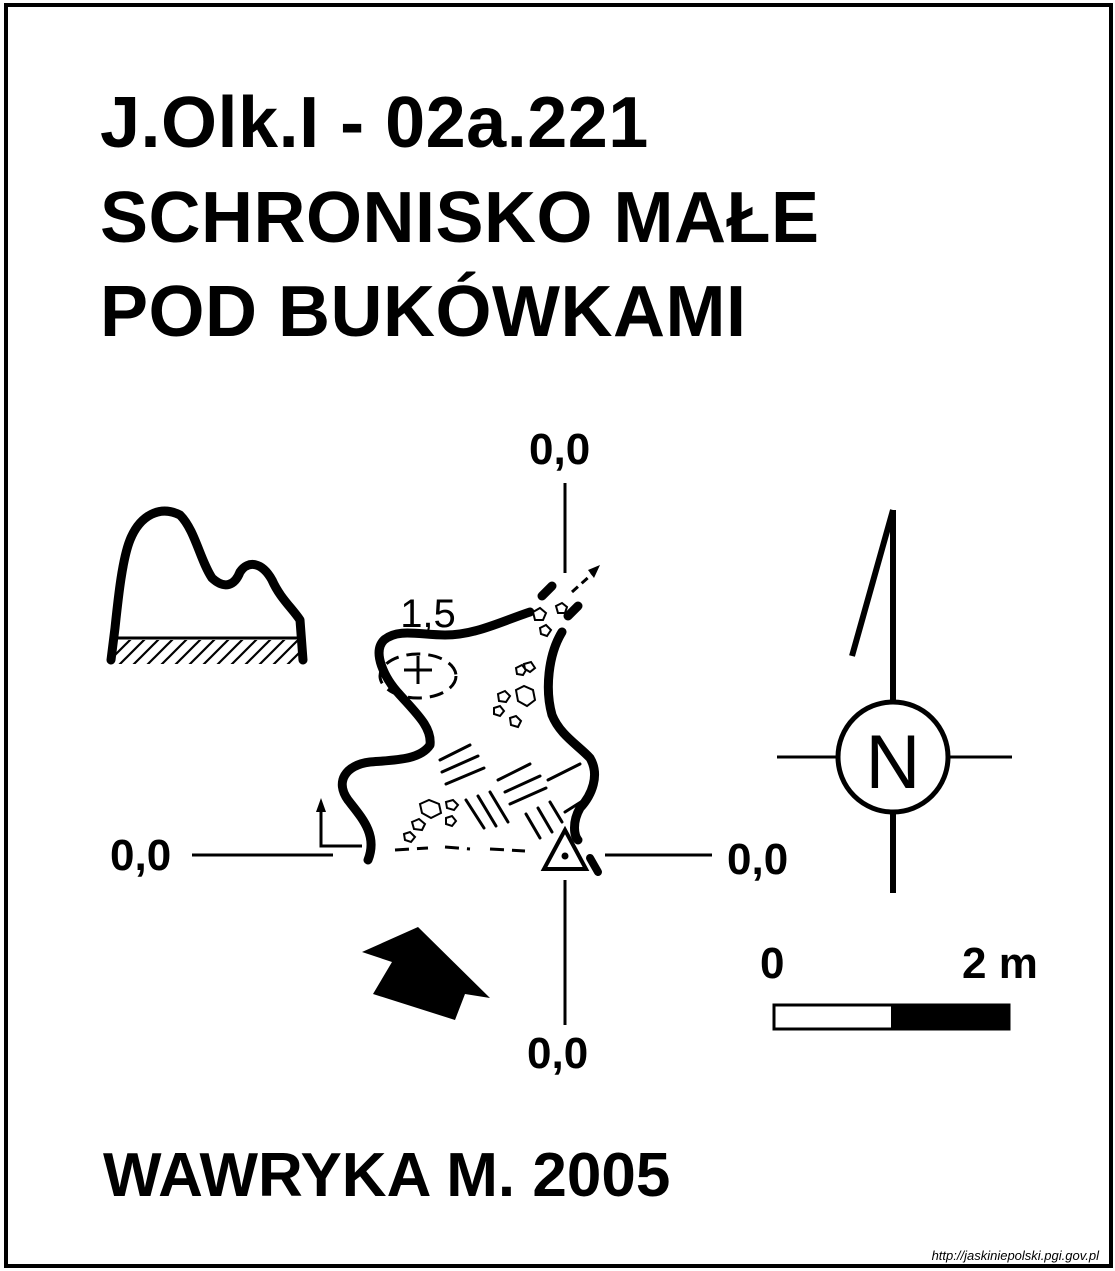  What do you see at coordinates (1015, 1255) in the screenshot?
I see `source-url-link: http://jaskiniepolski.pgi.gov.pl` at bounding box center [1015, 1255].